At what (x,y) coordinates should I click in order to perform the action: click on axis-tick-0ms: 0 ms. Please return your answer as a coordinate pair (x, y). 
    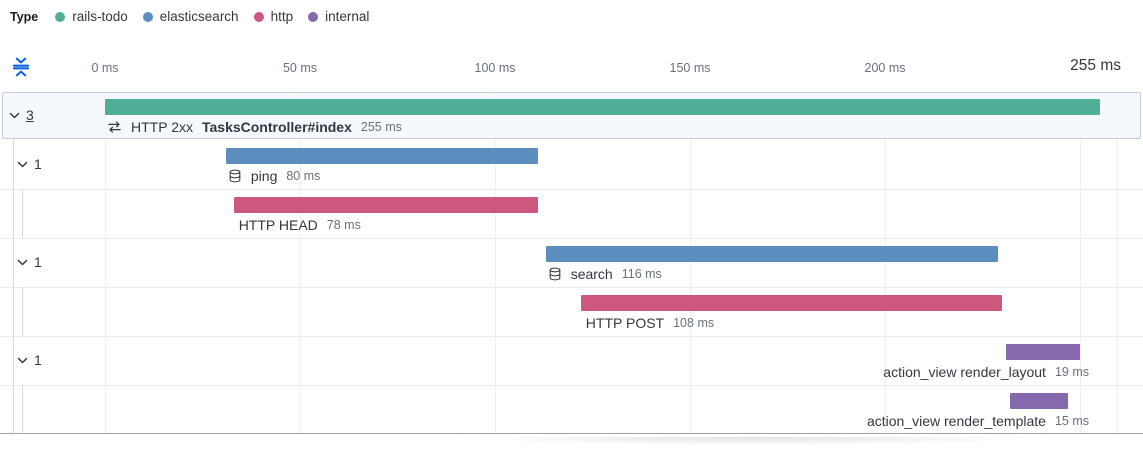
    Looking at the image, I should click on (105, 68).